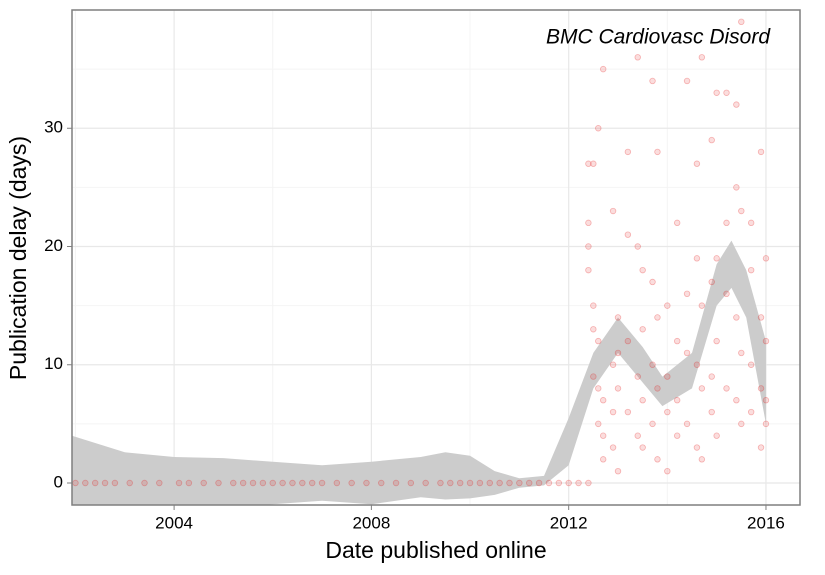  Describe the element at coordinates (174, 522) in the screenshot. I see `x-tick-label: 2004` at that location.